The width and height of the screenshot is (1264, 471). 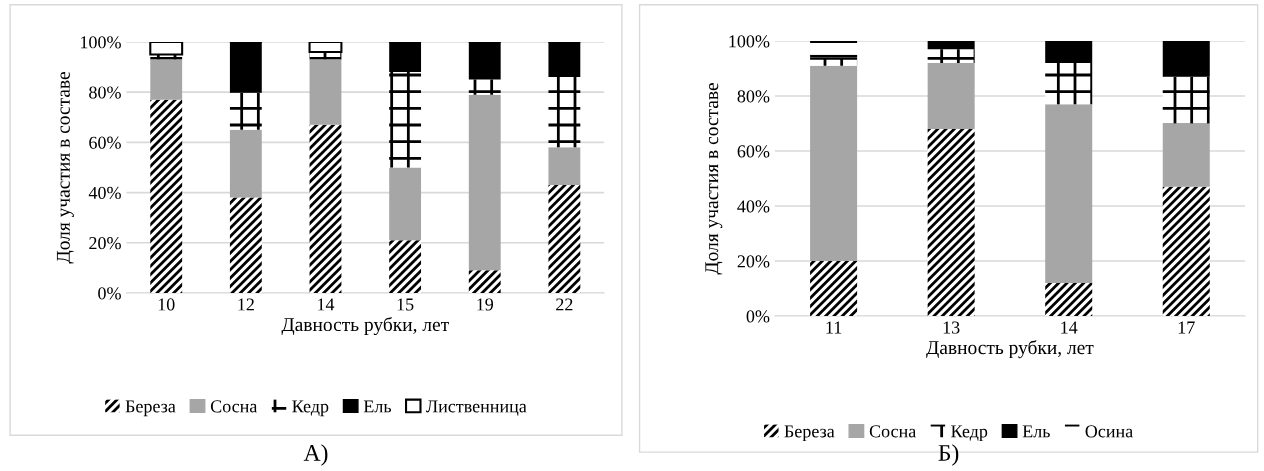 What do you see at coordinates (951, 327) in the screenshot?
I see `x-tick-label: 13` at bounding box center [951, 327].